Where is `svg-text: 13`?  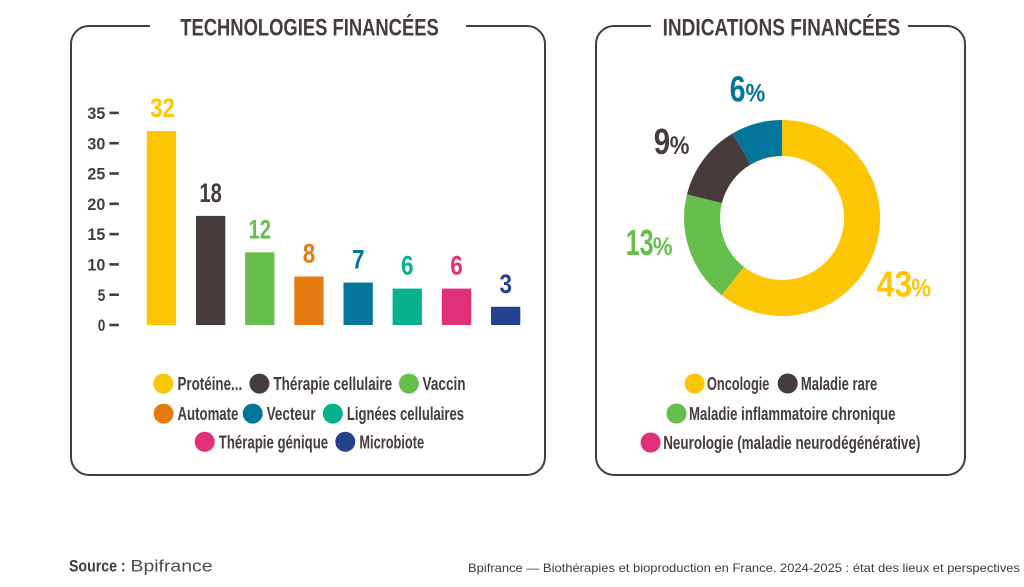 svg-text: 13 is located at coordinates (640, 242).